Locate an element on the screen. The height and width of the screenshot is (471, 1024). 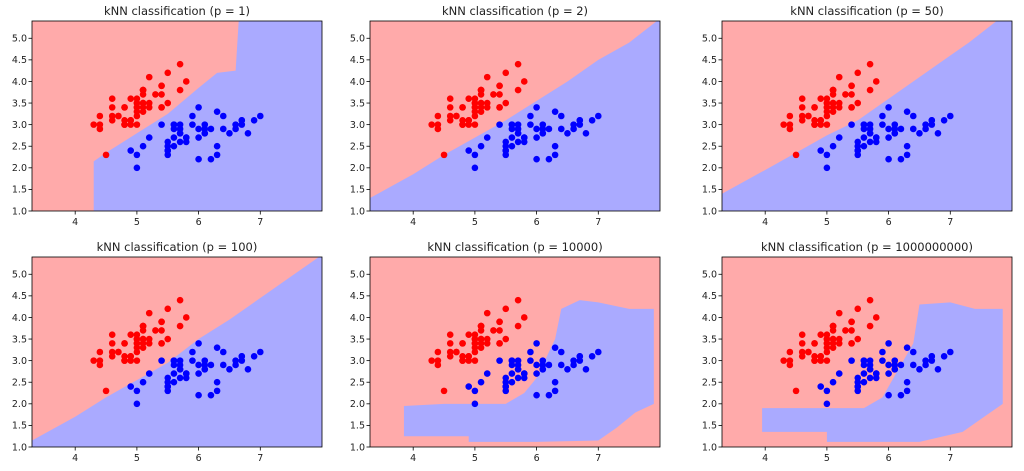
x-tick-label: 5 is located at coordinates (137, 222).